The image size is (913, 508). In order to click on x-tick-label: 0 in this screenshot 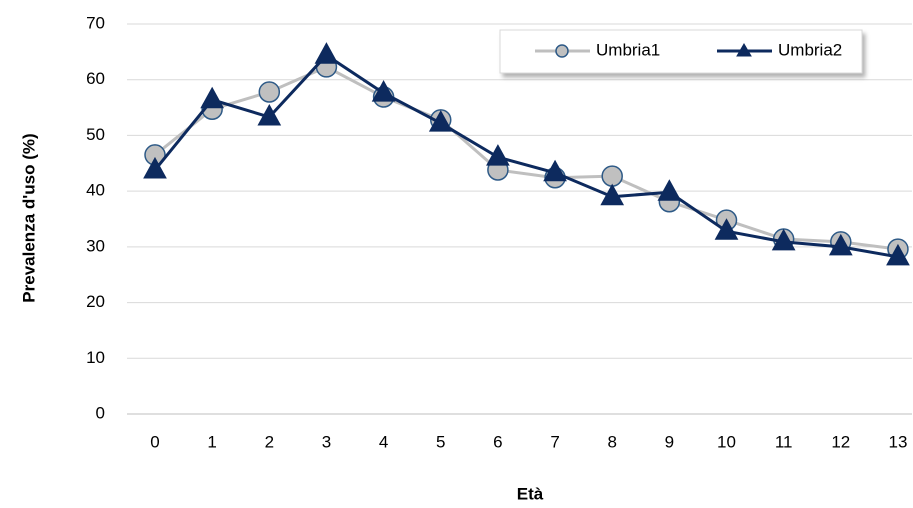, I will do `click(154, 441)`.